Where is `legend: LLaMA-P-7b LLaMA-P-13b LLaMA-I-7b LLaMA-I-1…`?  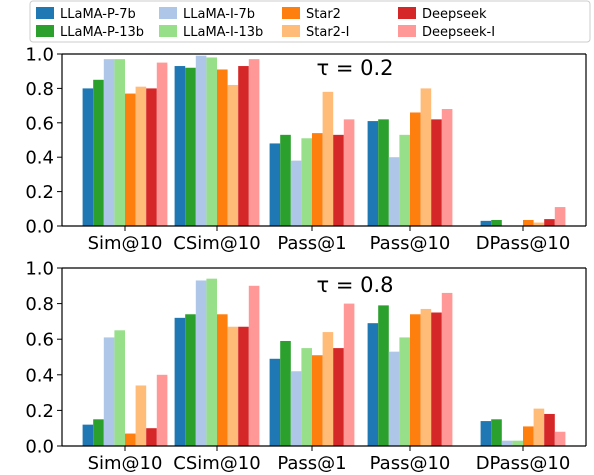 legend: LLaMA-P-7b LLaMA-P-13b LLaMA-I-7b LLaMA-I-1… is located at coordinates (310, 21).